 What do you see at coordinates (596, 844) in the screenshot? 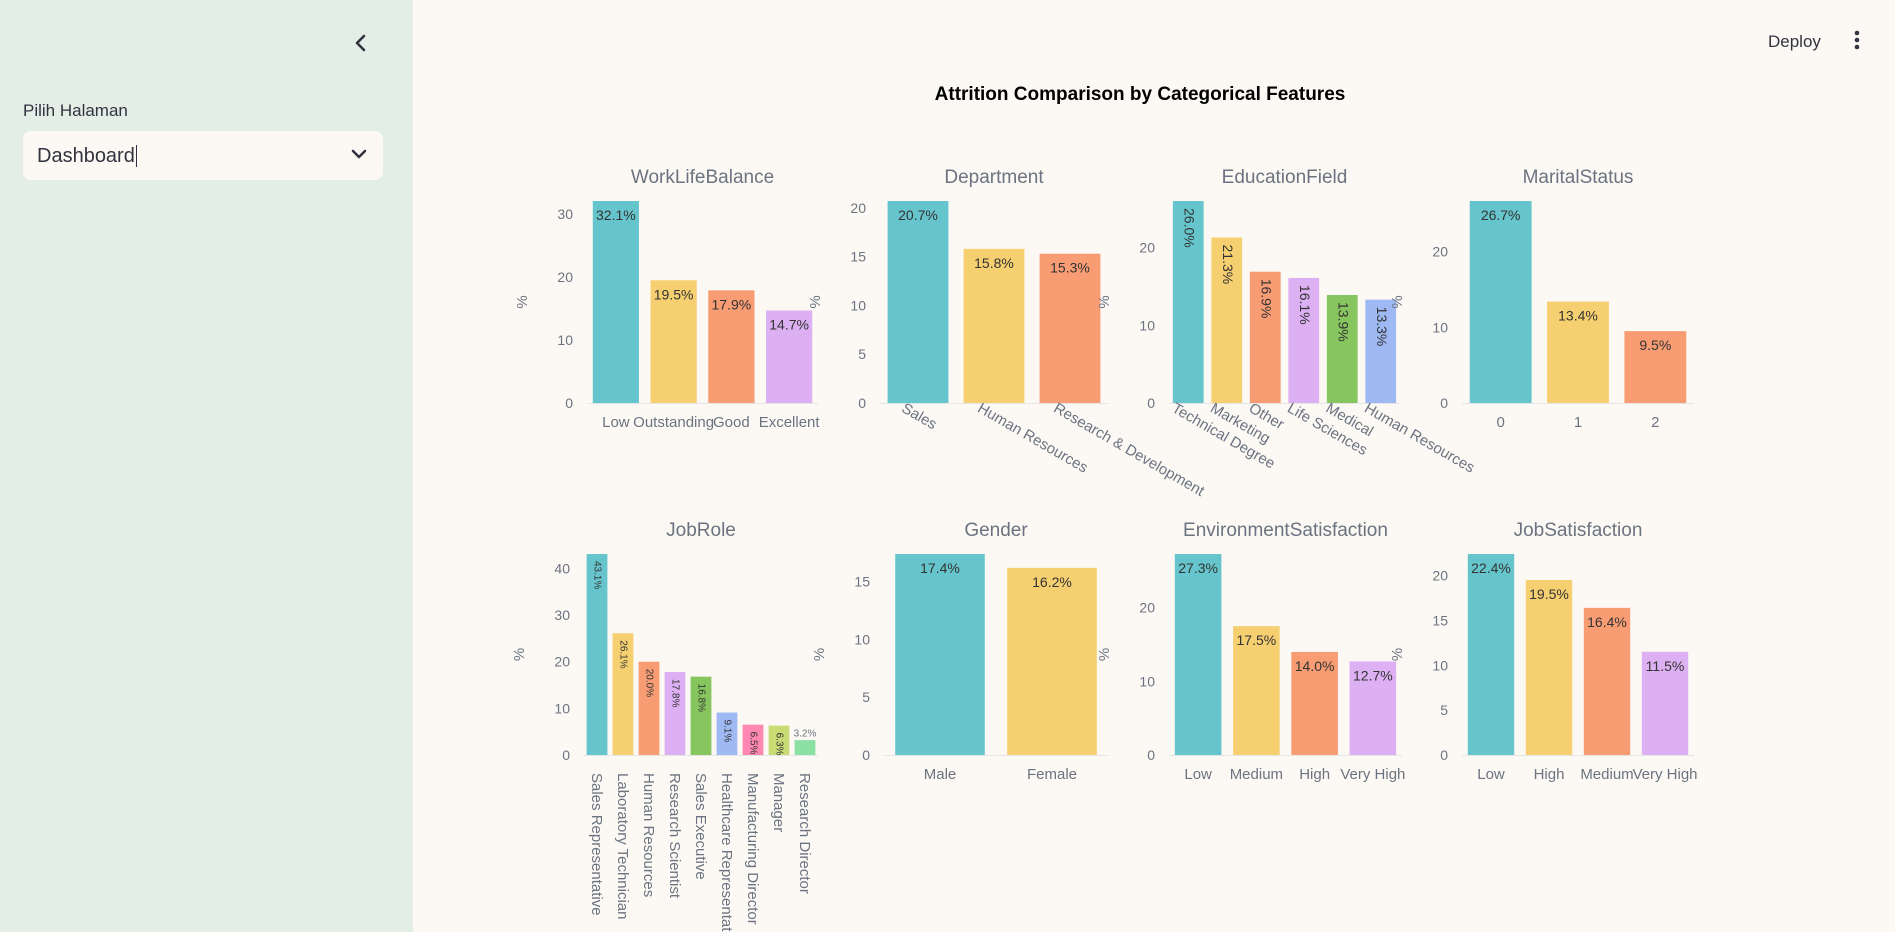
I see `x-tick-label: Sales Representative` at bounding box center [596, 844].